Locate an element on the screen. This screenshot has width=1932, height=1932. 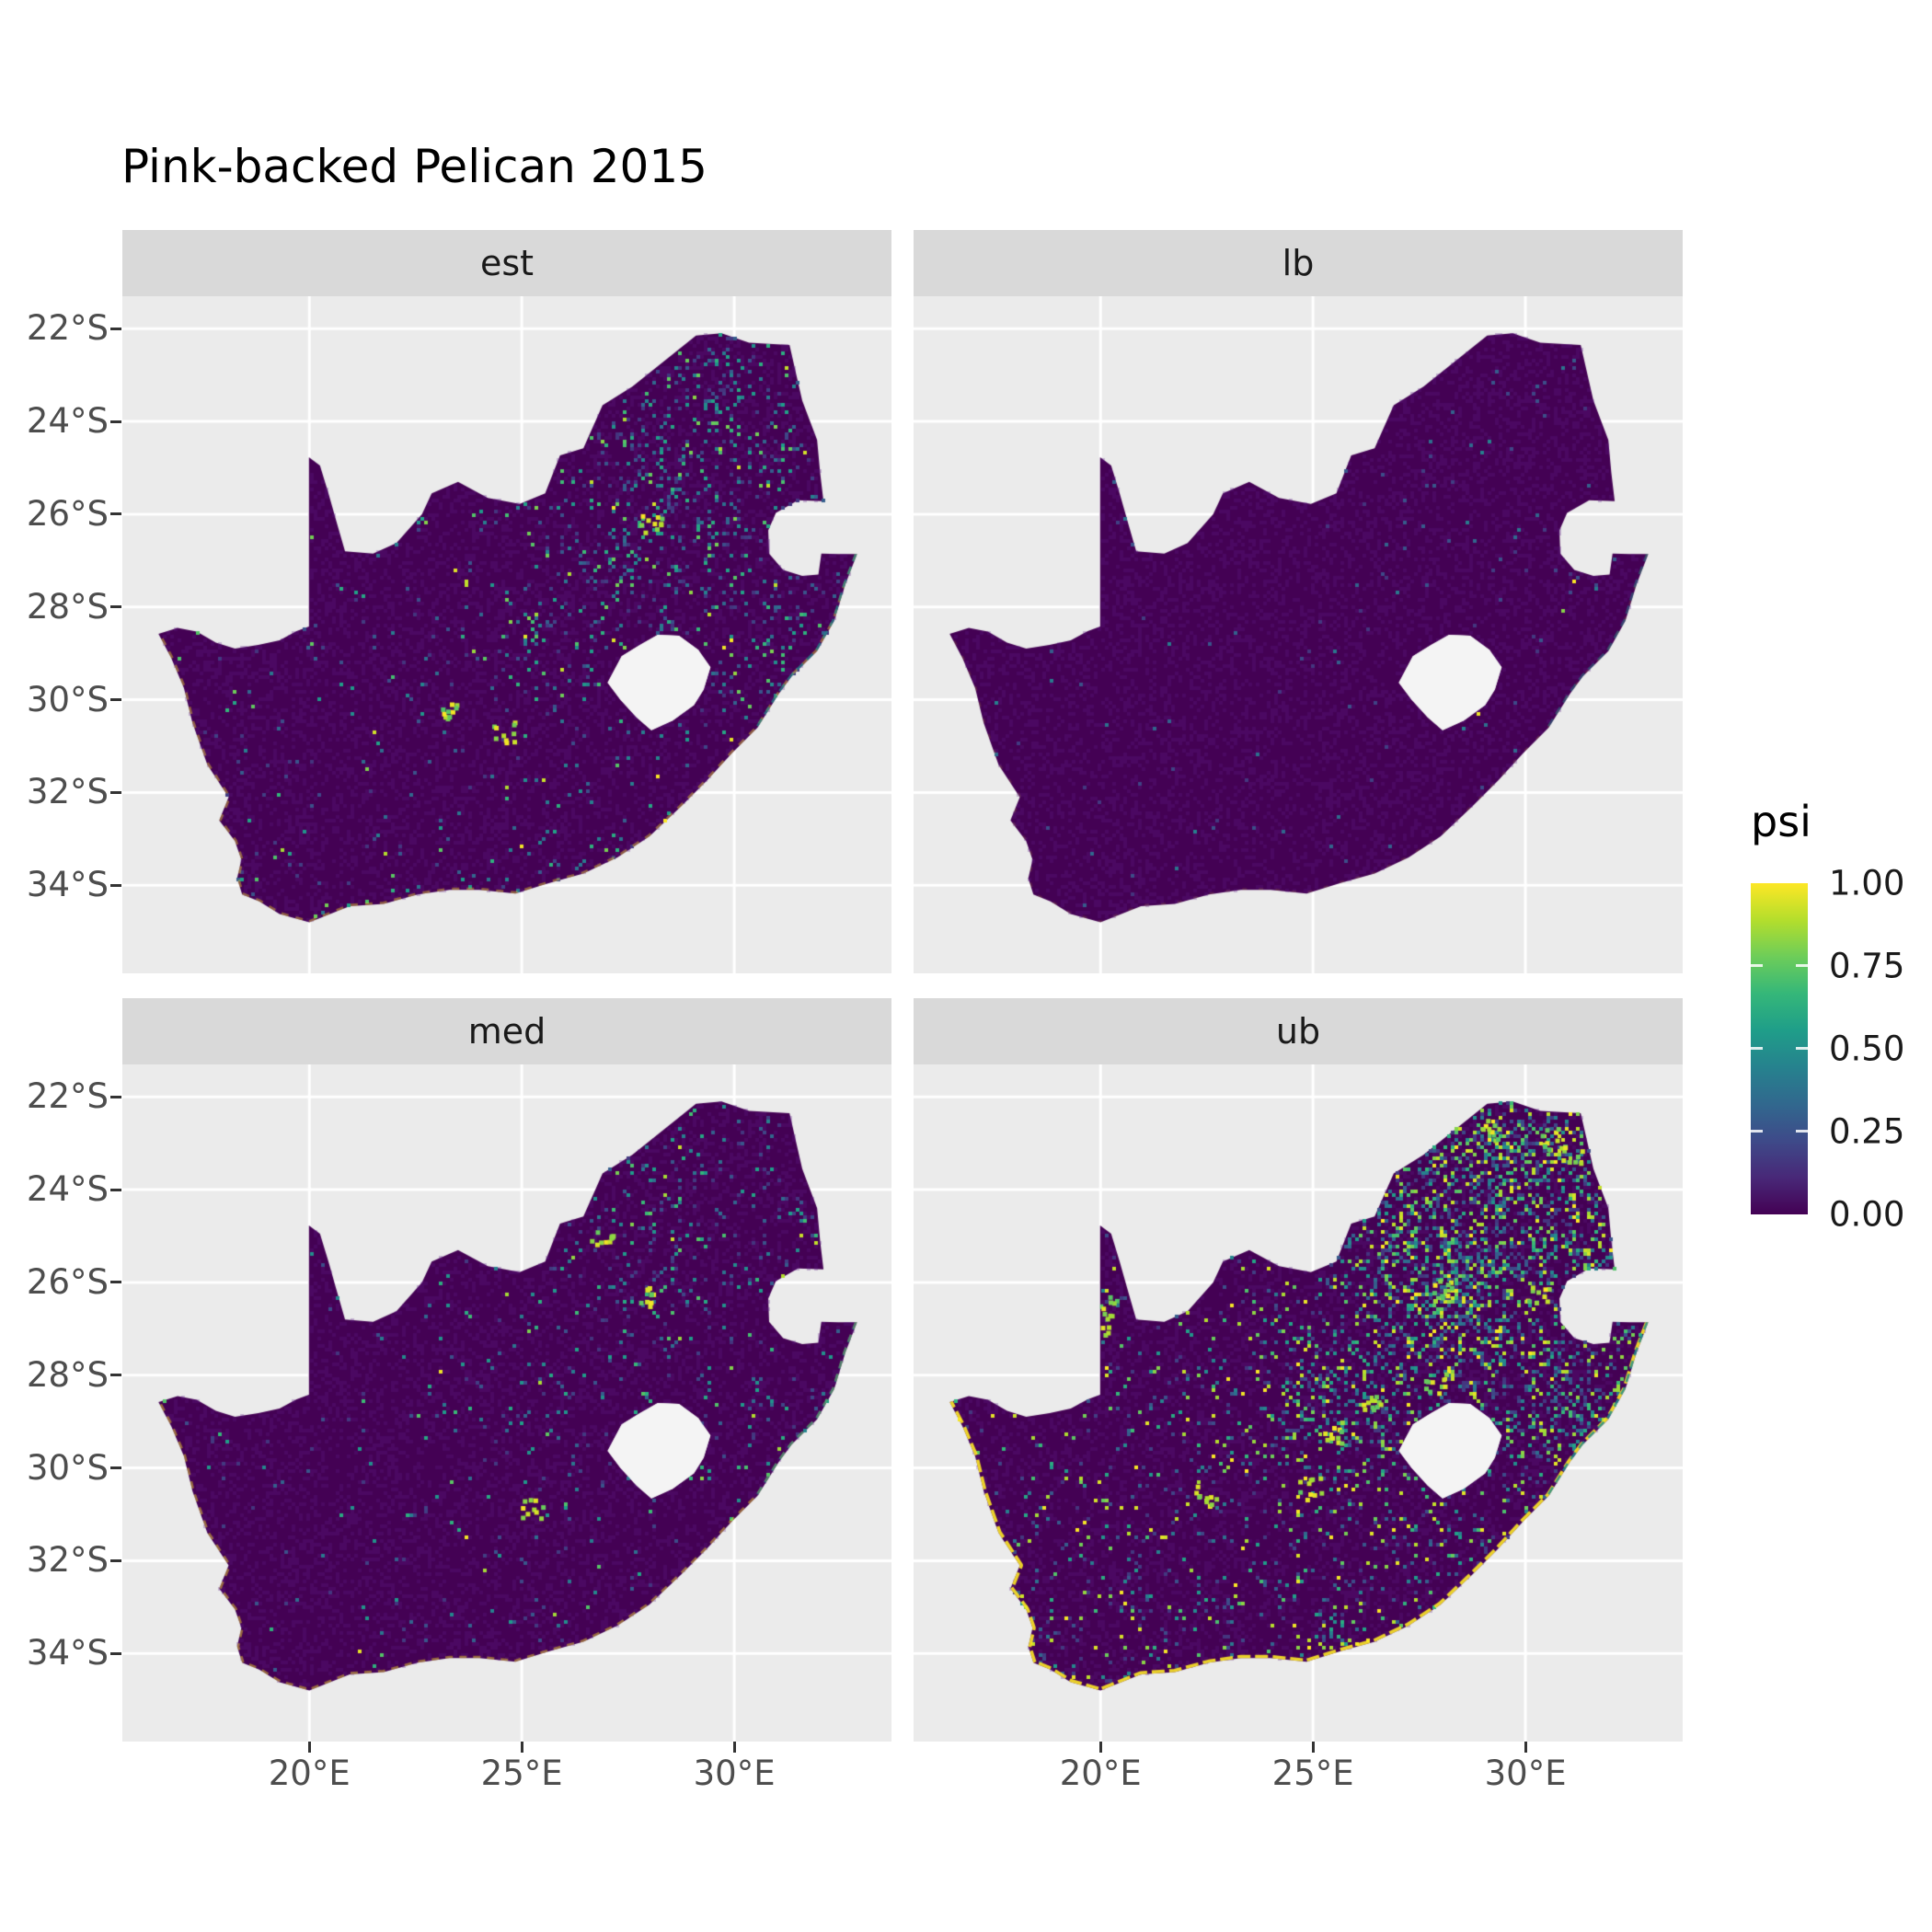
legend-title: psi is located at coordinates (1781, 821).